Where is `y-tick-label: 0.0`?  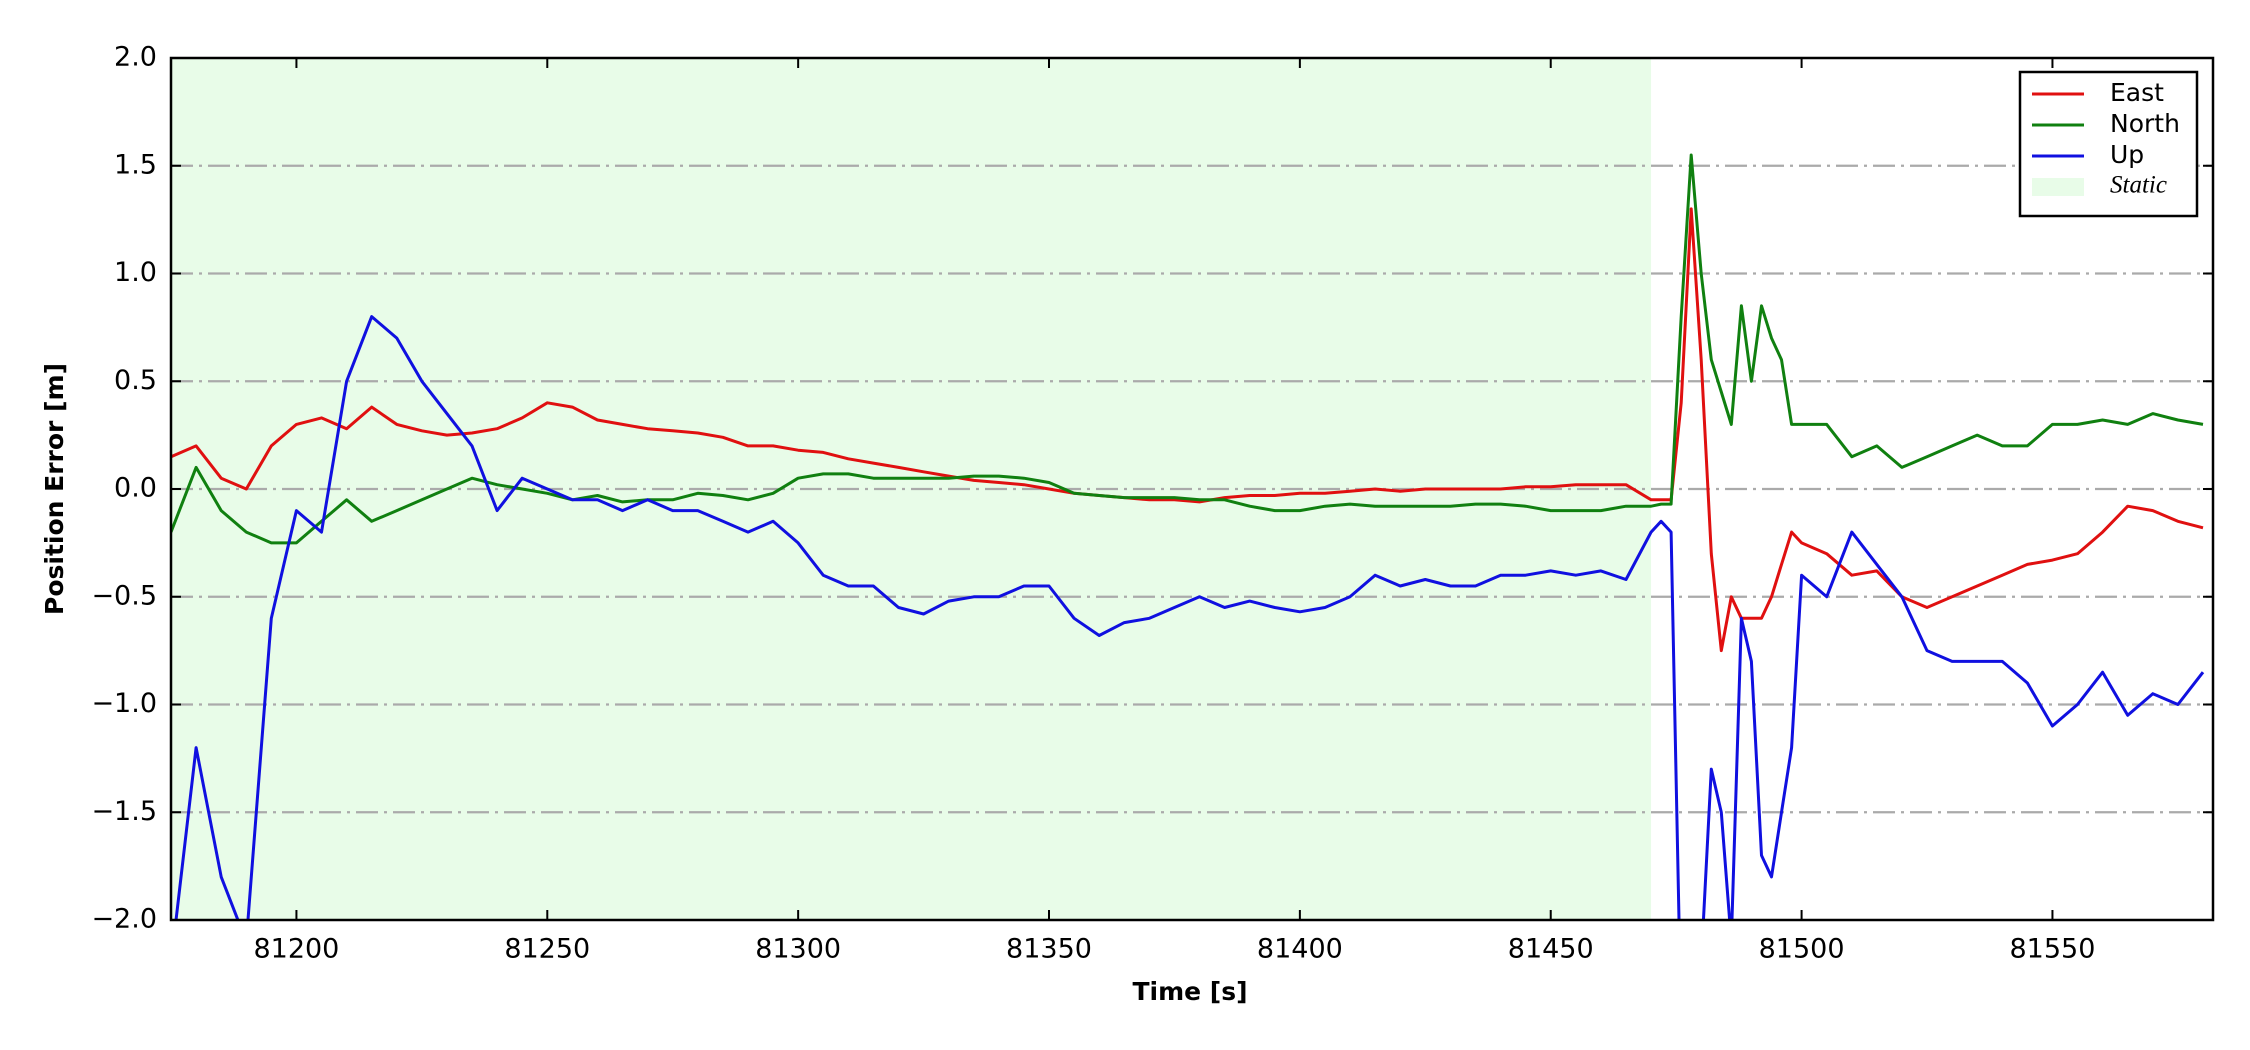
y-tick-label: 0.0 is located at coordinates (135, 488).